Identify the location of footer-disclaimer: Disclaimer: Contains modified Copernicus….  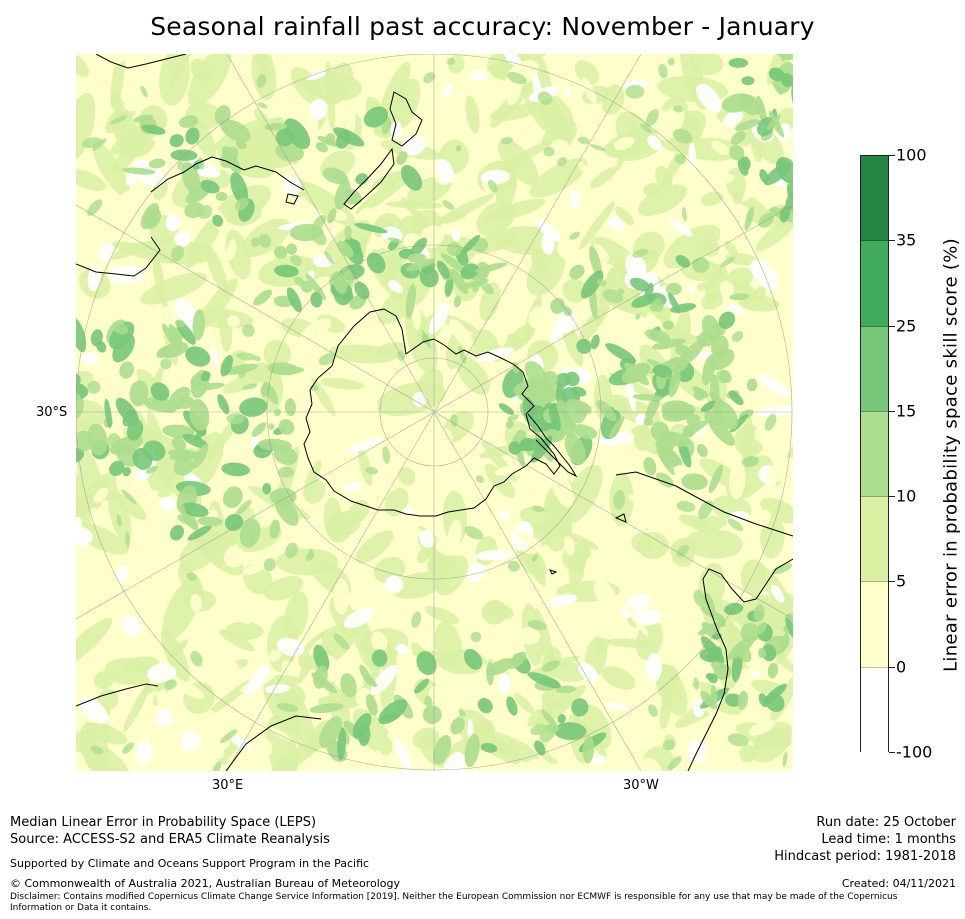
(454, 902).